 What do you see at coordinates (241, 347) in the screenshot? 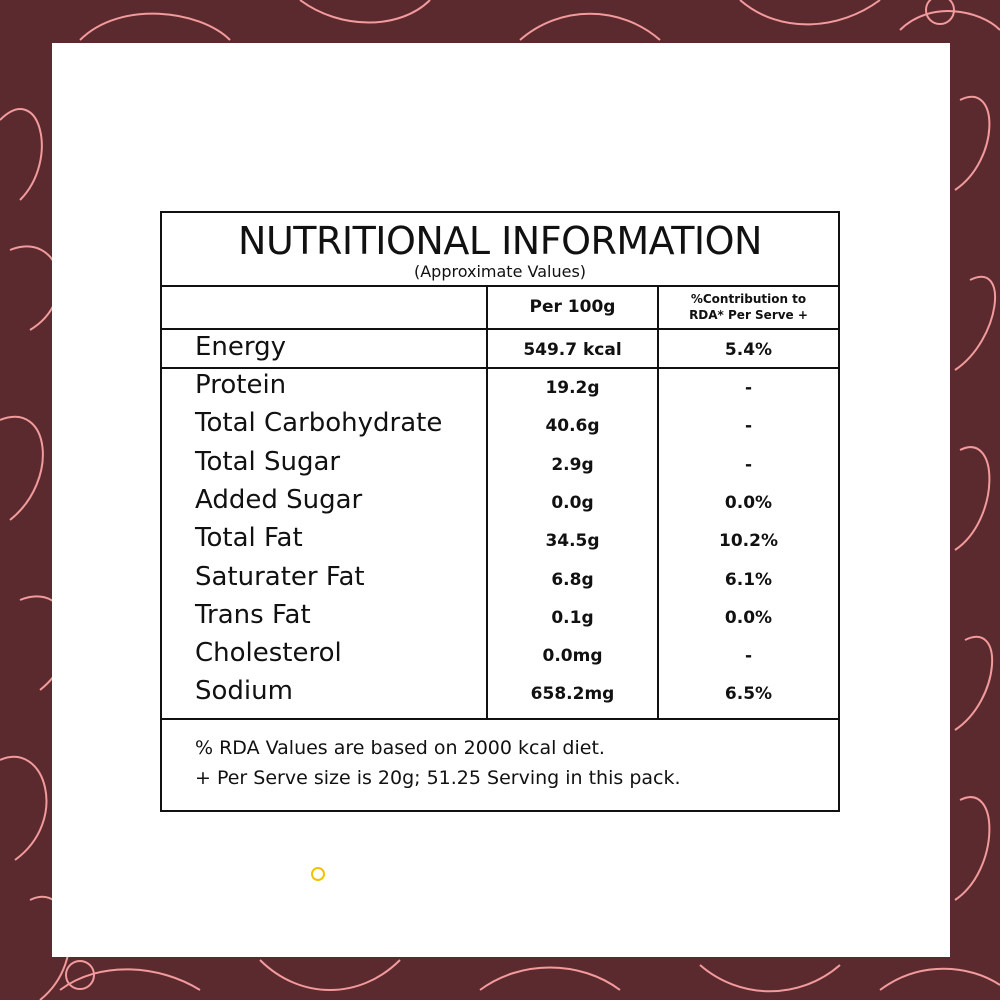
I see `nutrient-name: Energy` at bounding box center [241, 347].